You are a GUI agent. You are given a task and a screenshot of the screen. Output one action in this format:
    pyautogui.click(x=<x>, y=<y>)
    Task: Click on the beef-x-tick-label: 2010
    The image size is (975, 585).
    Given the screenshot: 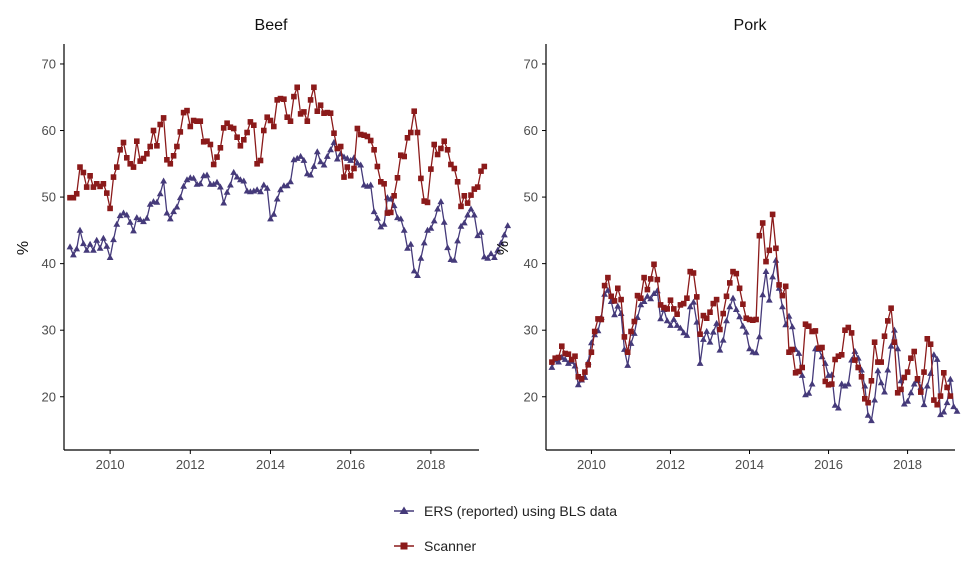 What is the action you would take?
    pyautogui.click(x=110, y=464)
    